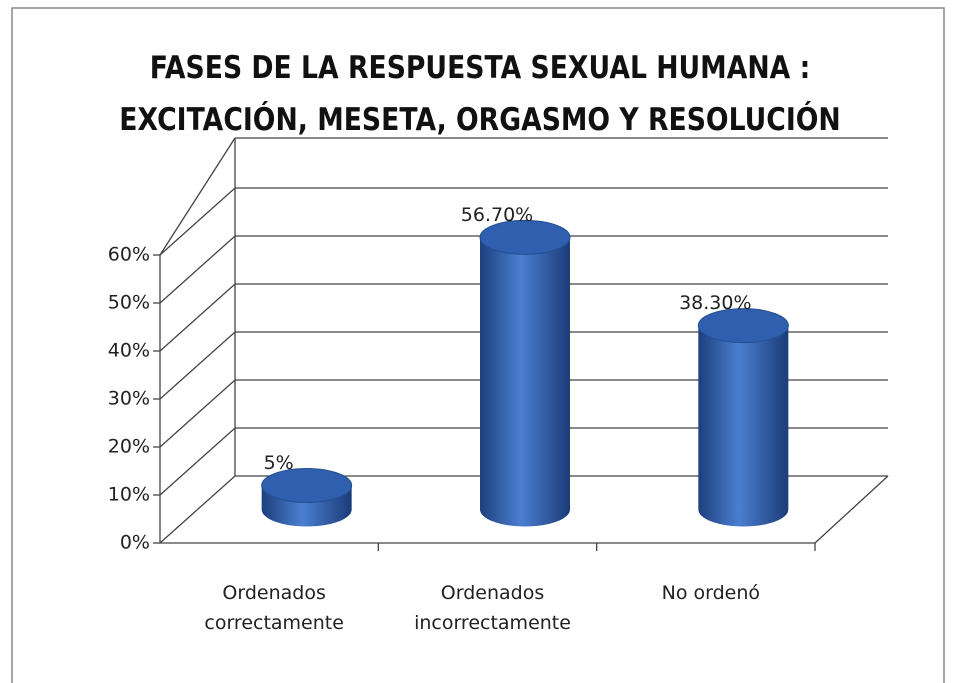 This screenshot has height=683, width=959. Describe the element at coordinates (851, 509) in the screenshot. I see `floor` at that location.